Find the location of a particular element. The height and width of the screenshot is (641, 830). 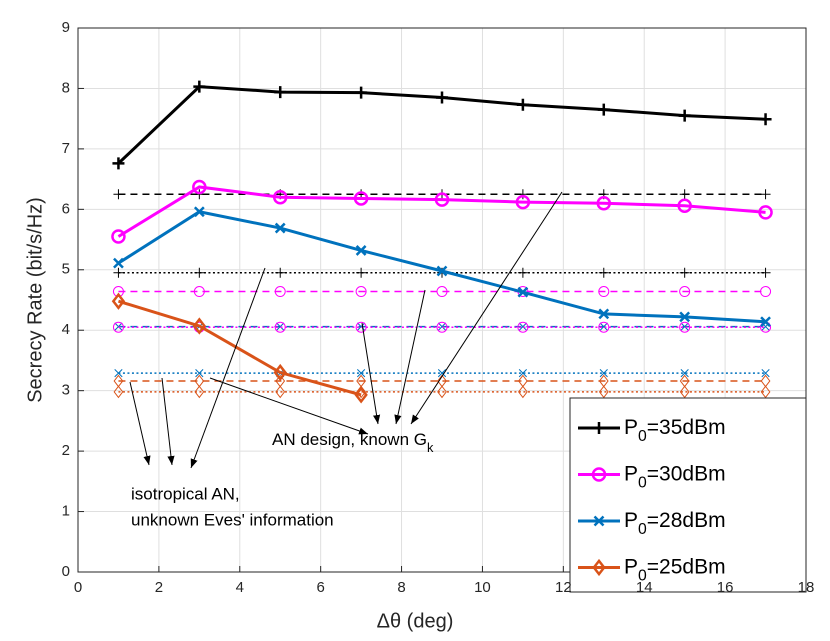

legend-label: P0=25dBm is located at coordinates (675, 569).